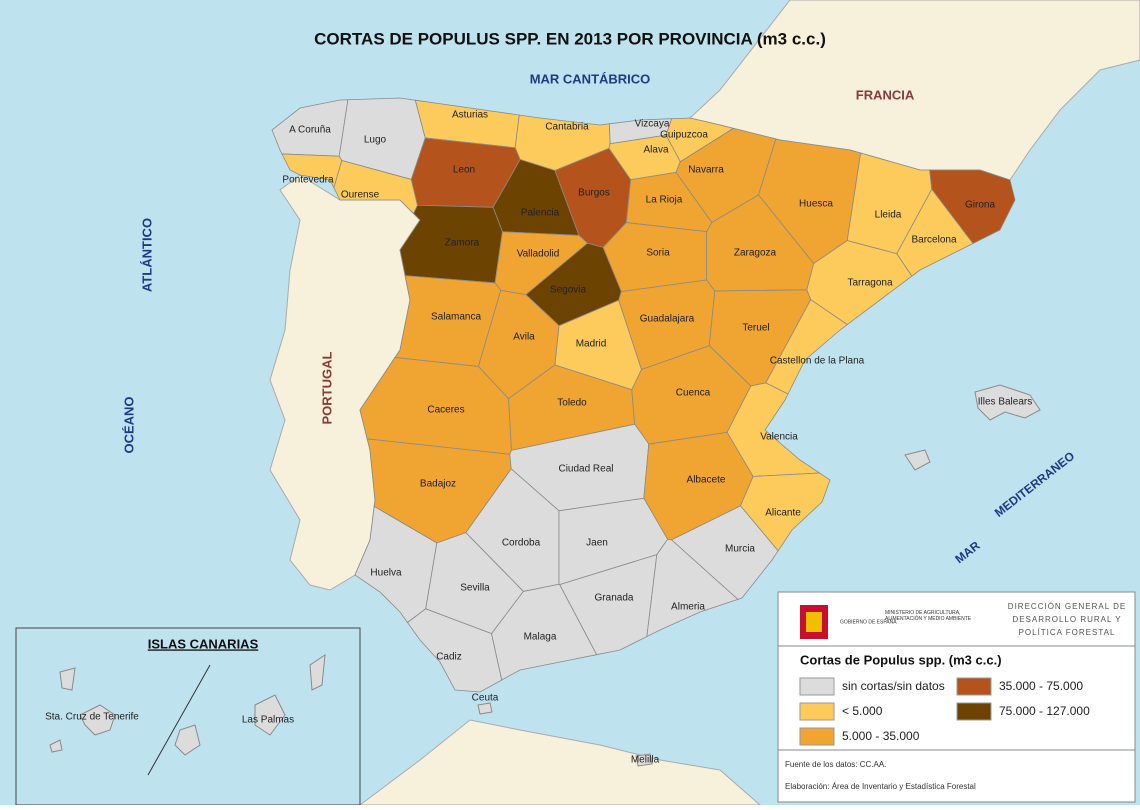 The height and width of the screenshot is (810, 1140). What do you see at coordinates (268, 720) in the screenshot?
I see `island-label: Las Palmas` at bounding box center [268, 720].